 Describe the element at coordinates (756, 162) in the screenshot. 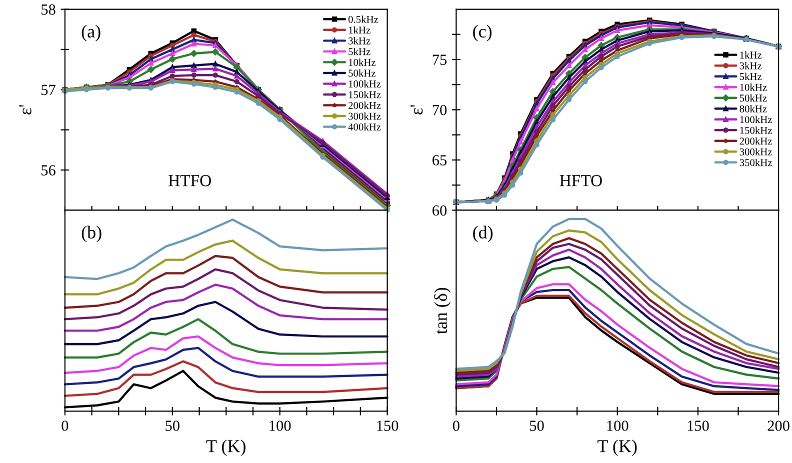

I see `legend-label: 350kHz` at that location.